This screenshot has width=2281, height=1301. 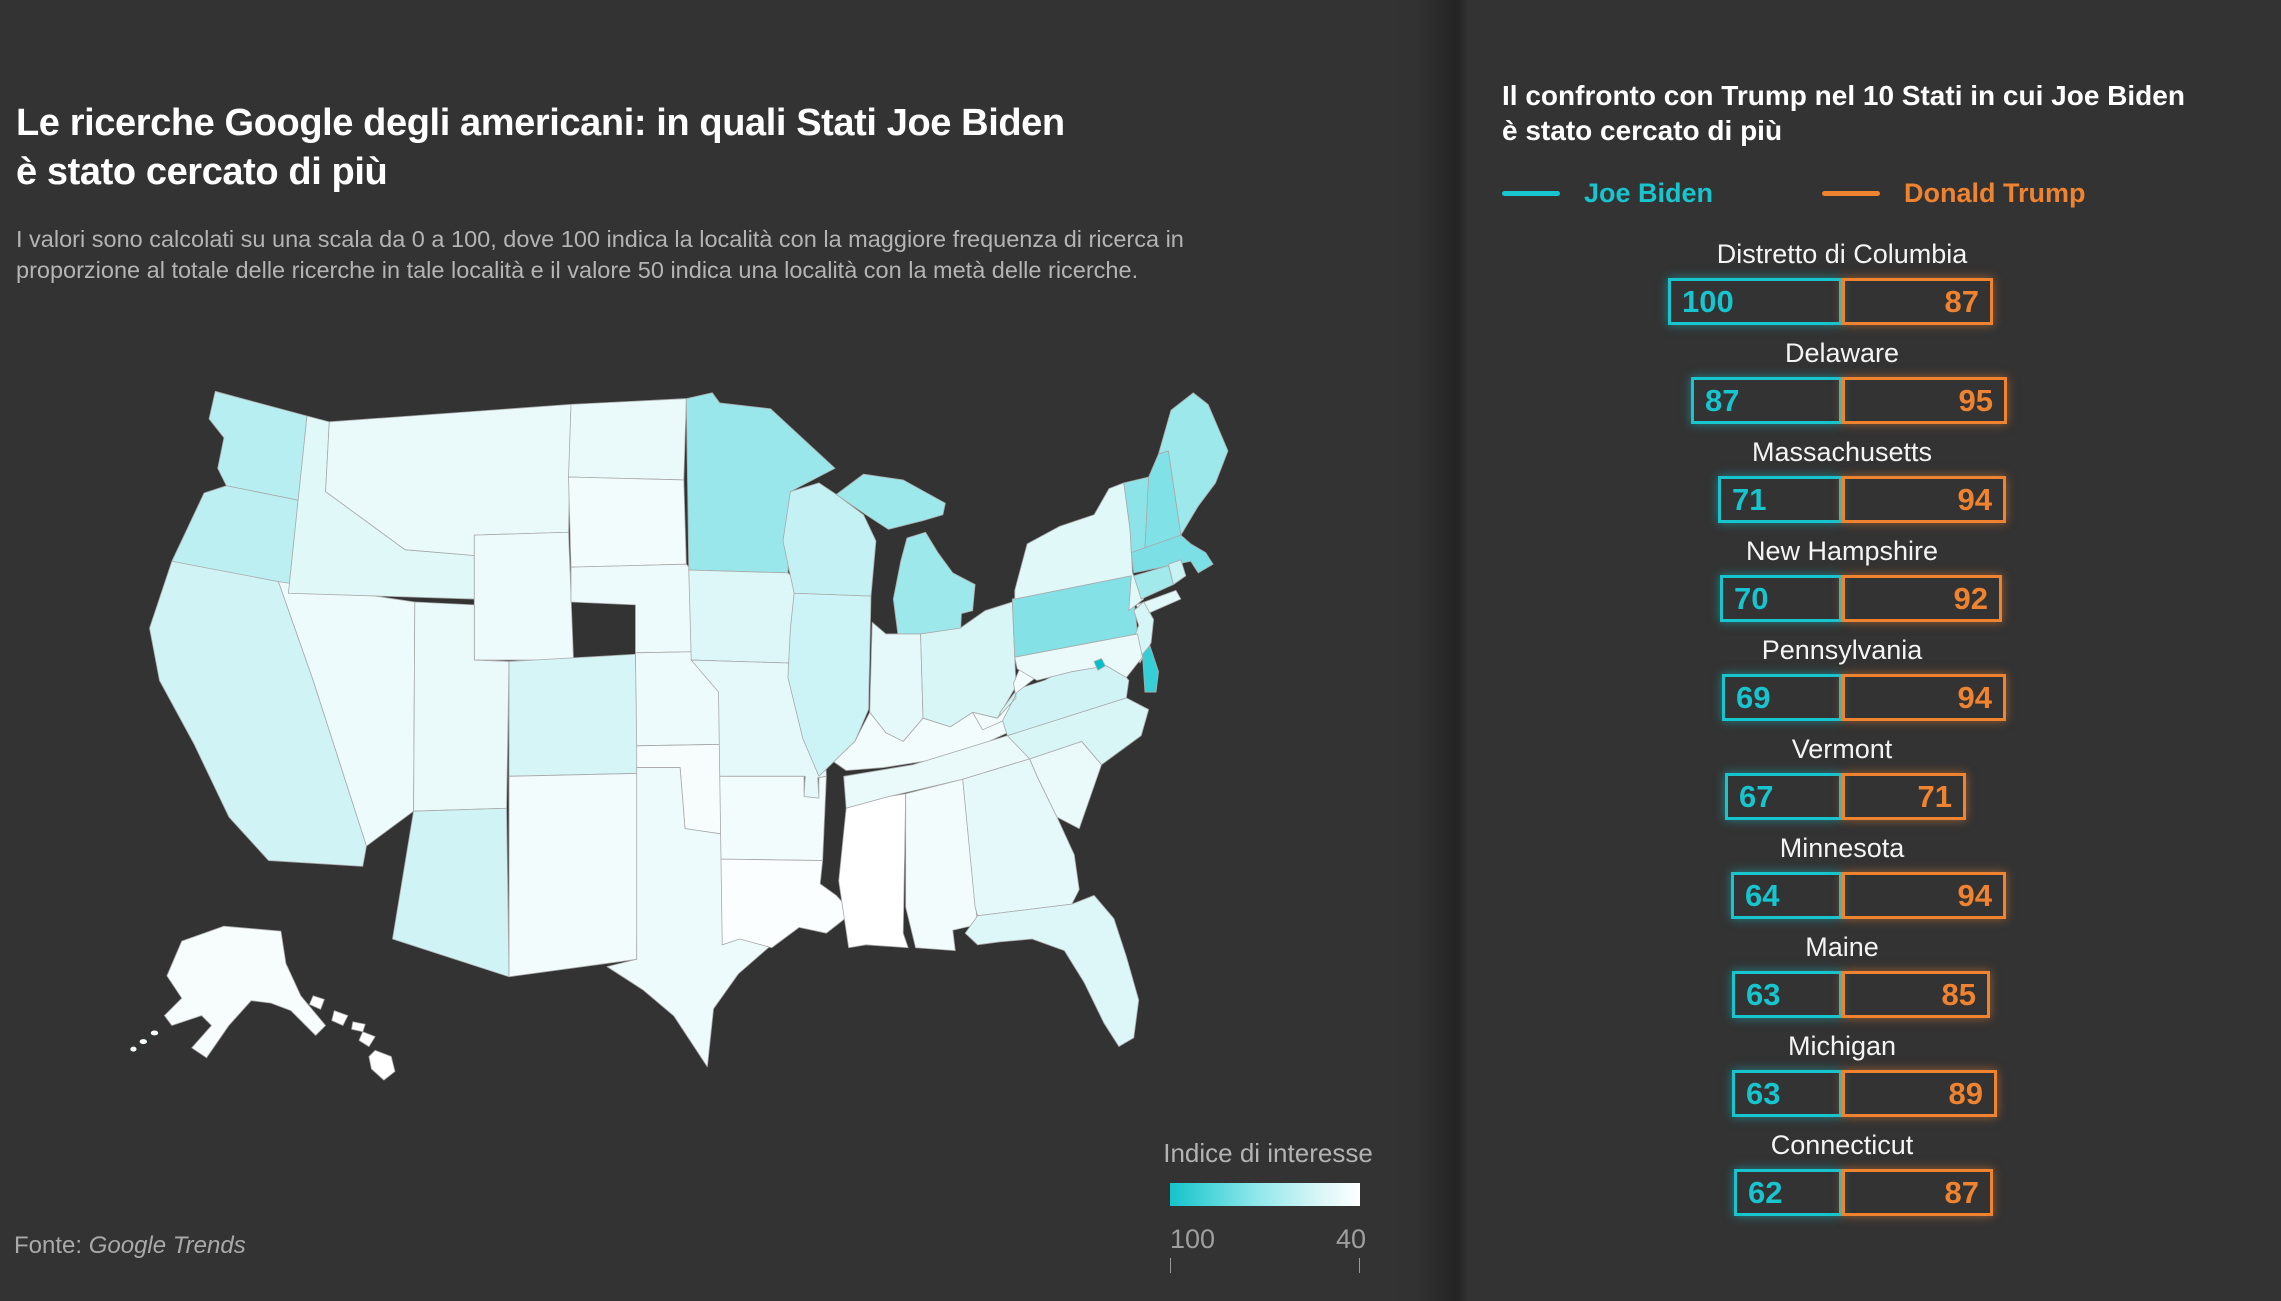 I want to click on comparison-state-label: Distretto di Columbia, so click(x=1842, y=254).